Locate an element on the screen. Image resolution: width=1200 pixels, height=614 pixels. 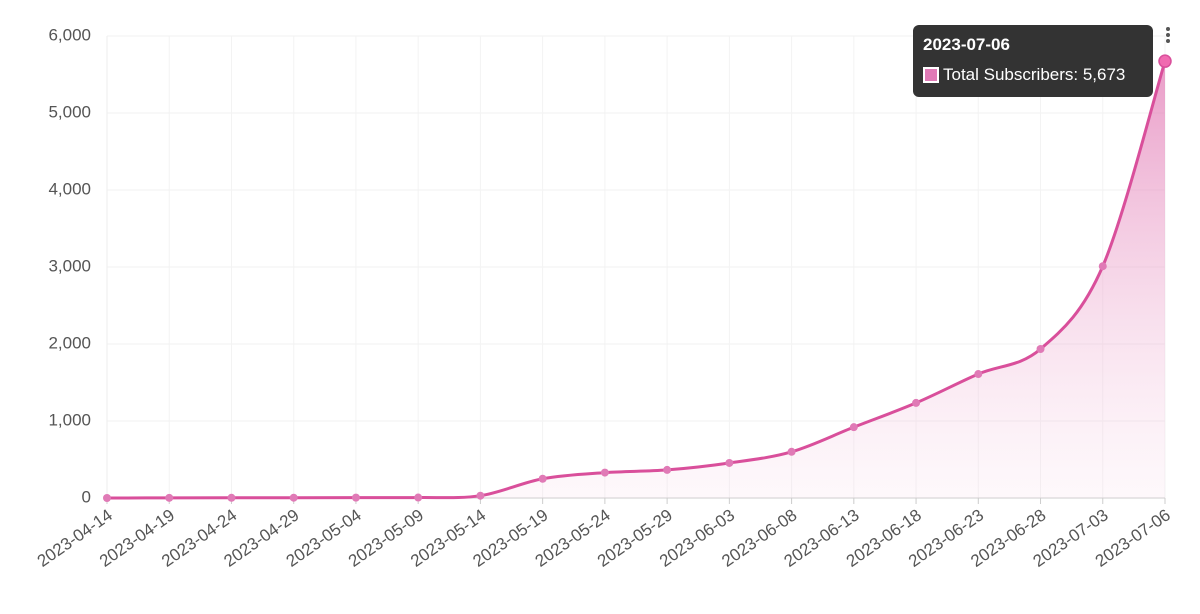
y-tick-label: 2,000 is located at coordinates (69, 342).